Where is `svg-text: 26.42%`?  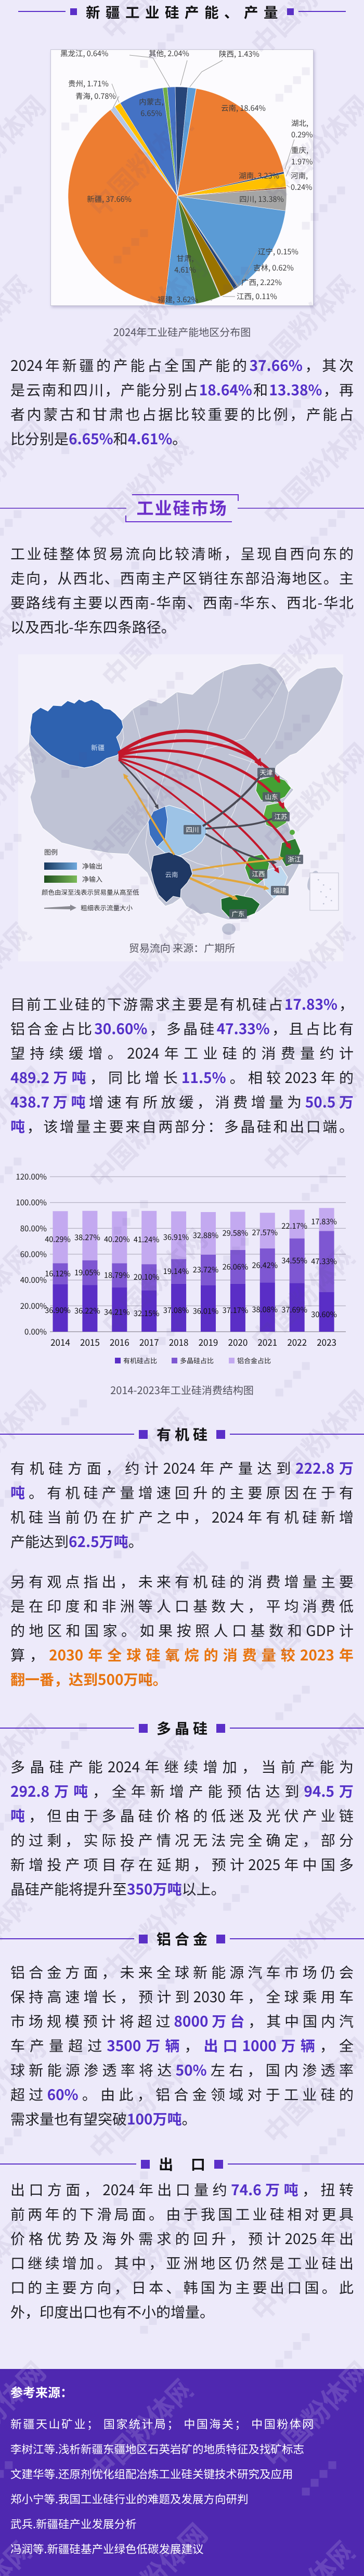 svg-text: 26.42% is located at coordinates (265, 1265).